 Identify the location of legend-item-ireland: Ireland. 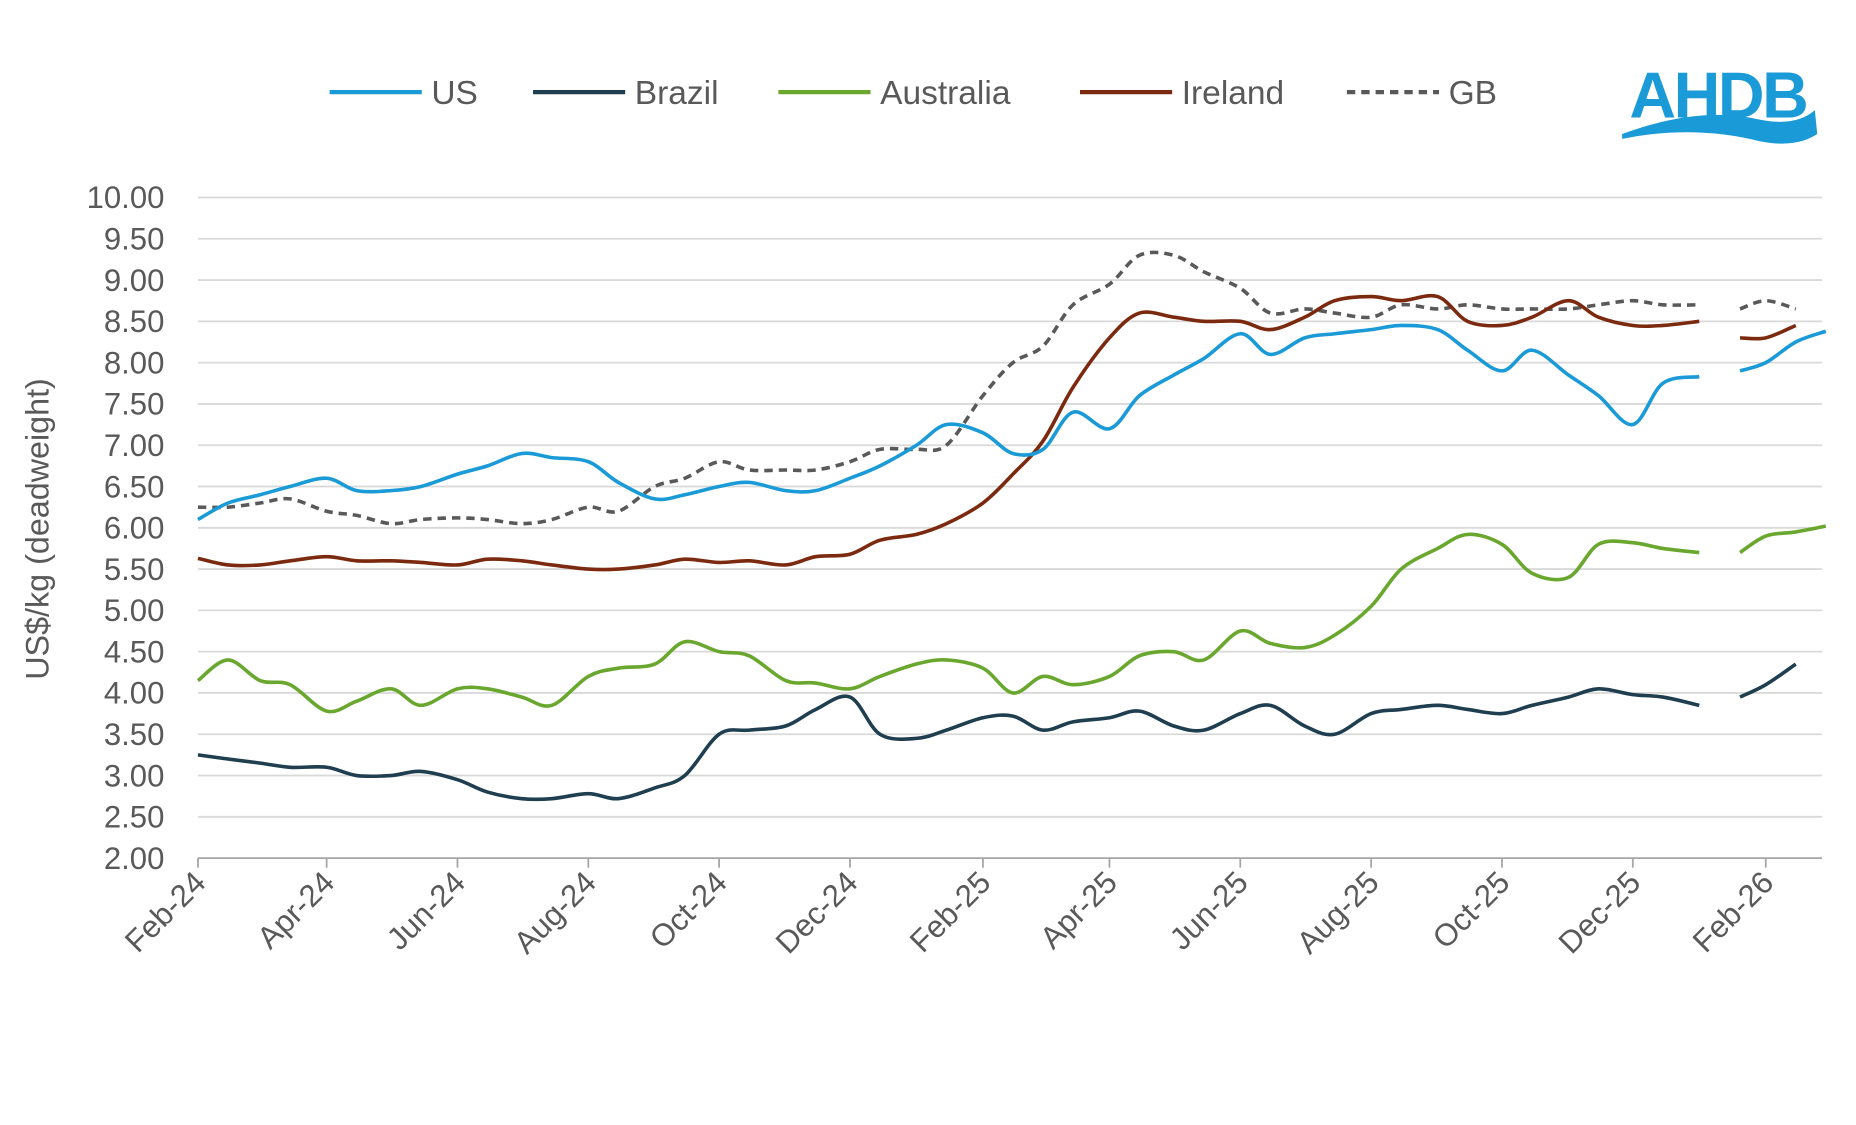
(1181, 93).